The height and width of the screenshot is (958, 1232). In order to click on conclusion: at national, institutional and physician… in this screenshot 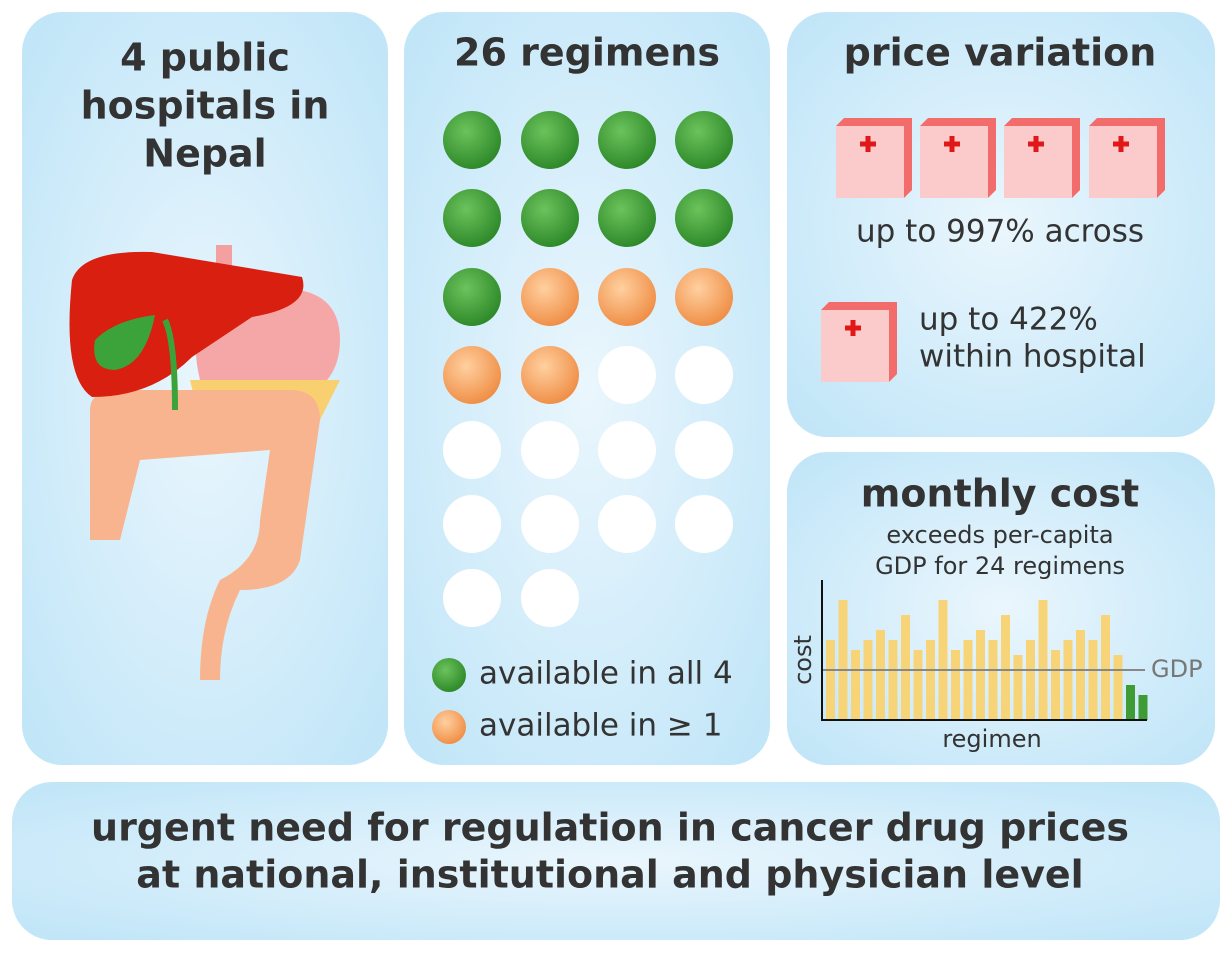, I will do `click(609, 875)`.